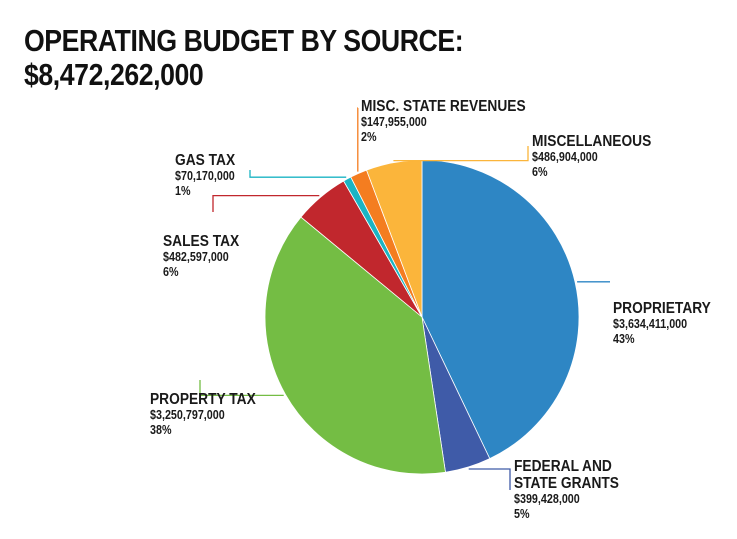 Image resolution: width=737 pixels, height=539 pixels. I want to click on pie-slice-proprietary, so click(500, 309).